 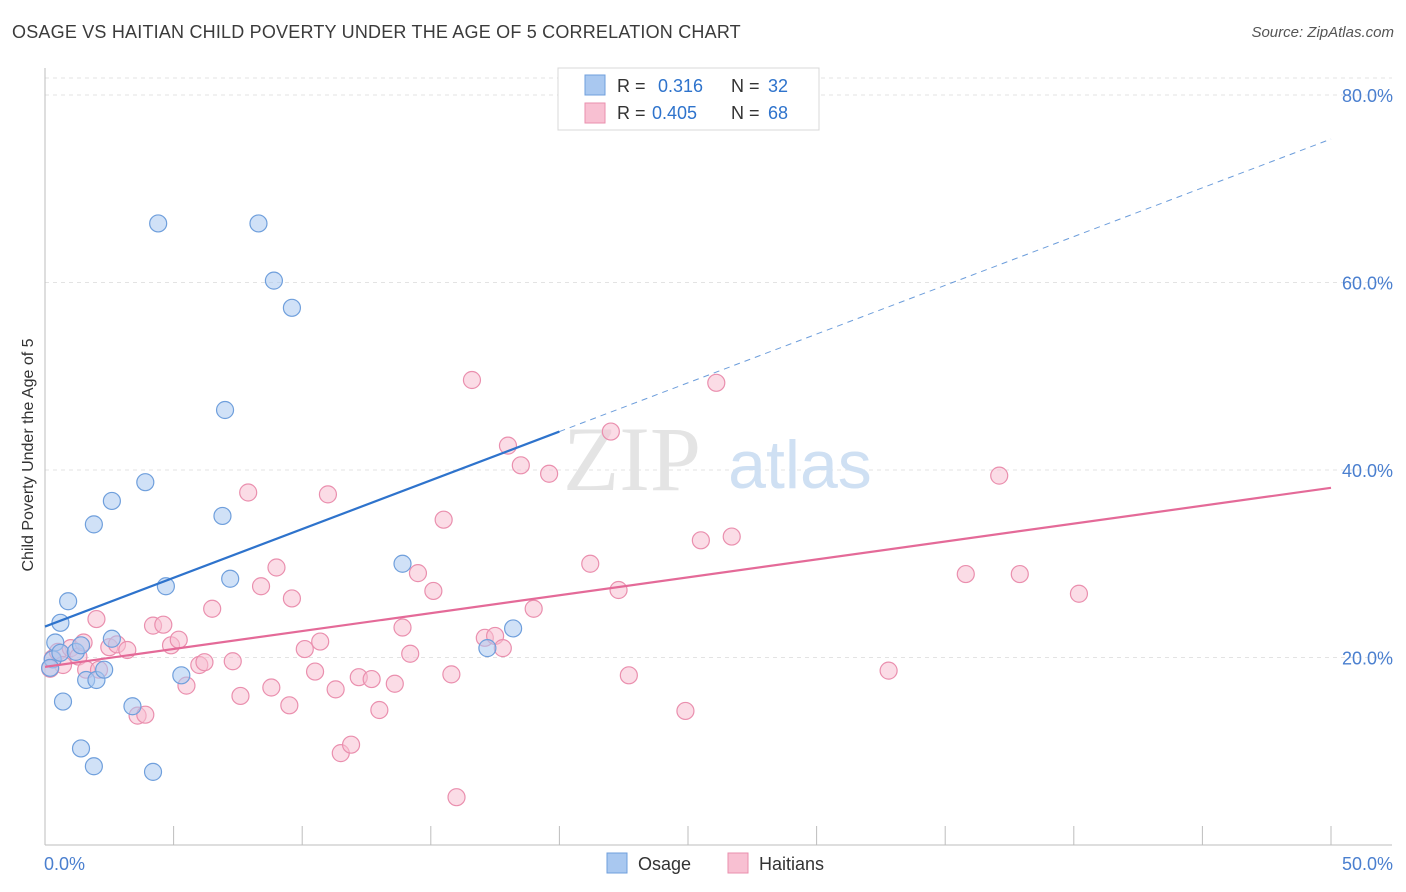 I want to click on y-tick-label: 60.0%, so click(x=1367, y=284).